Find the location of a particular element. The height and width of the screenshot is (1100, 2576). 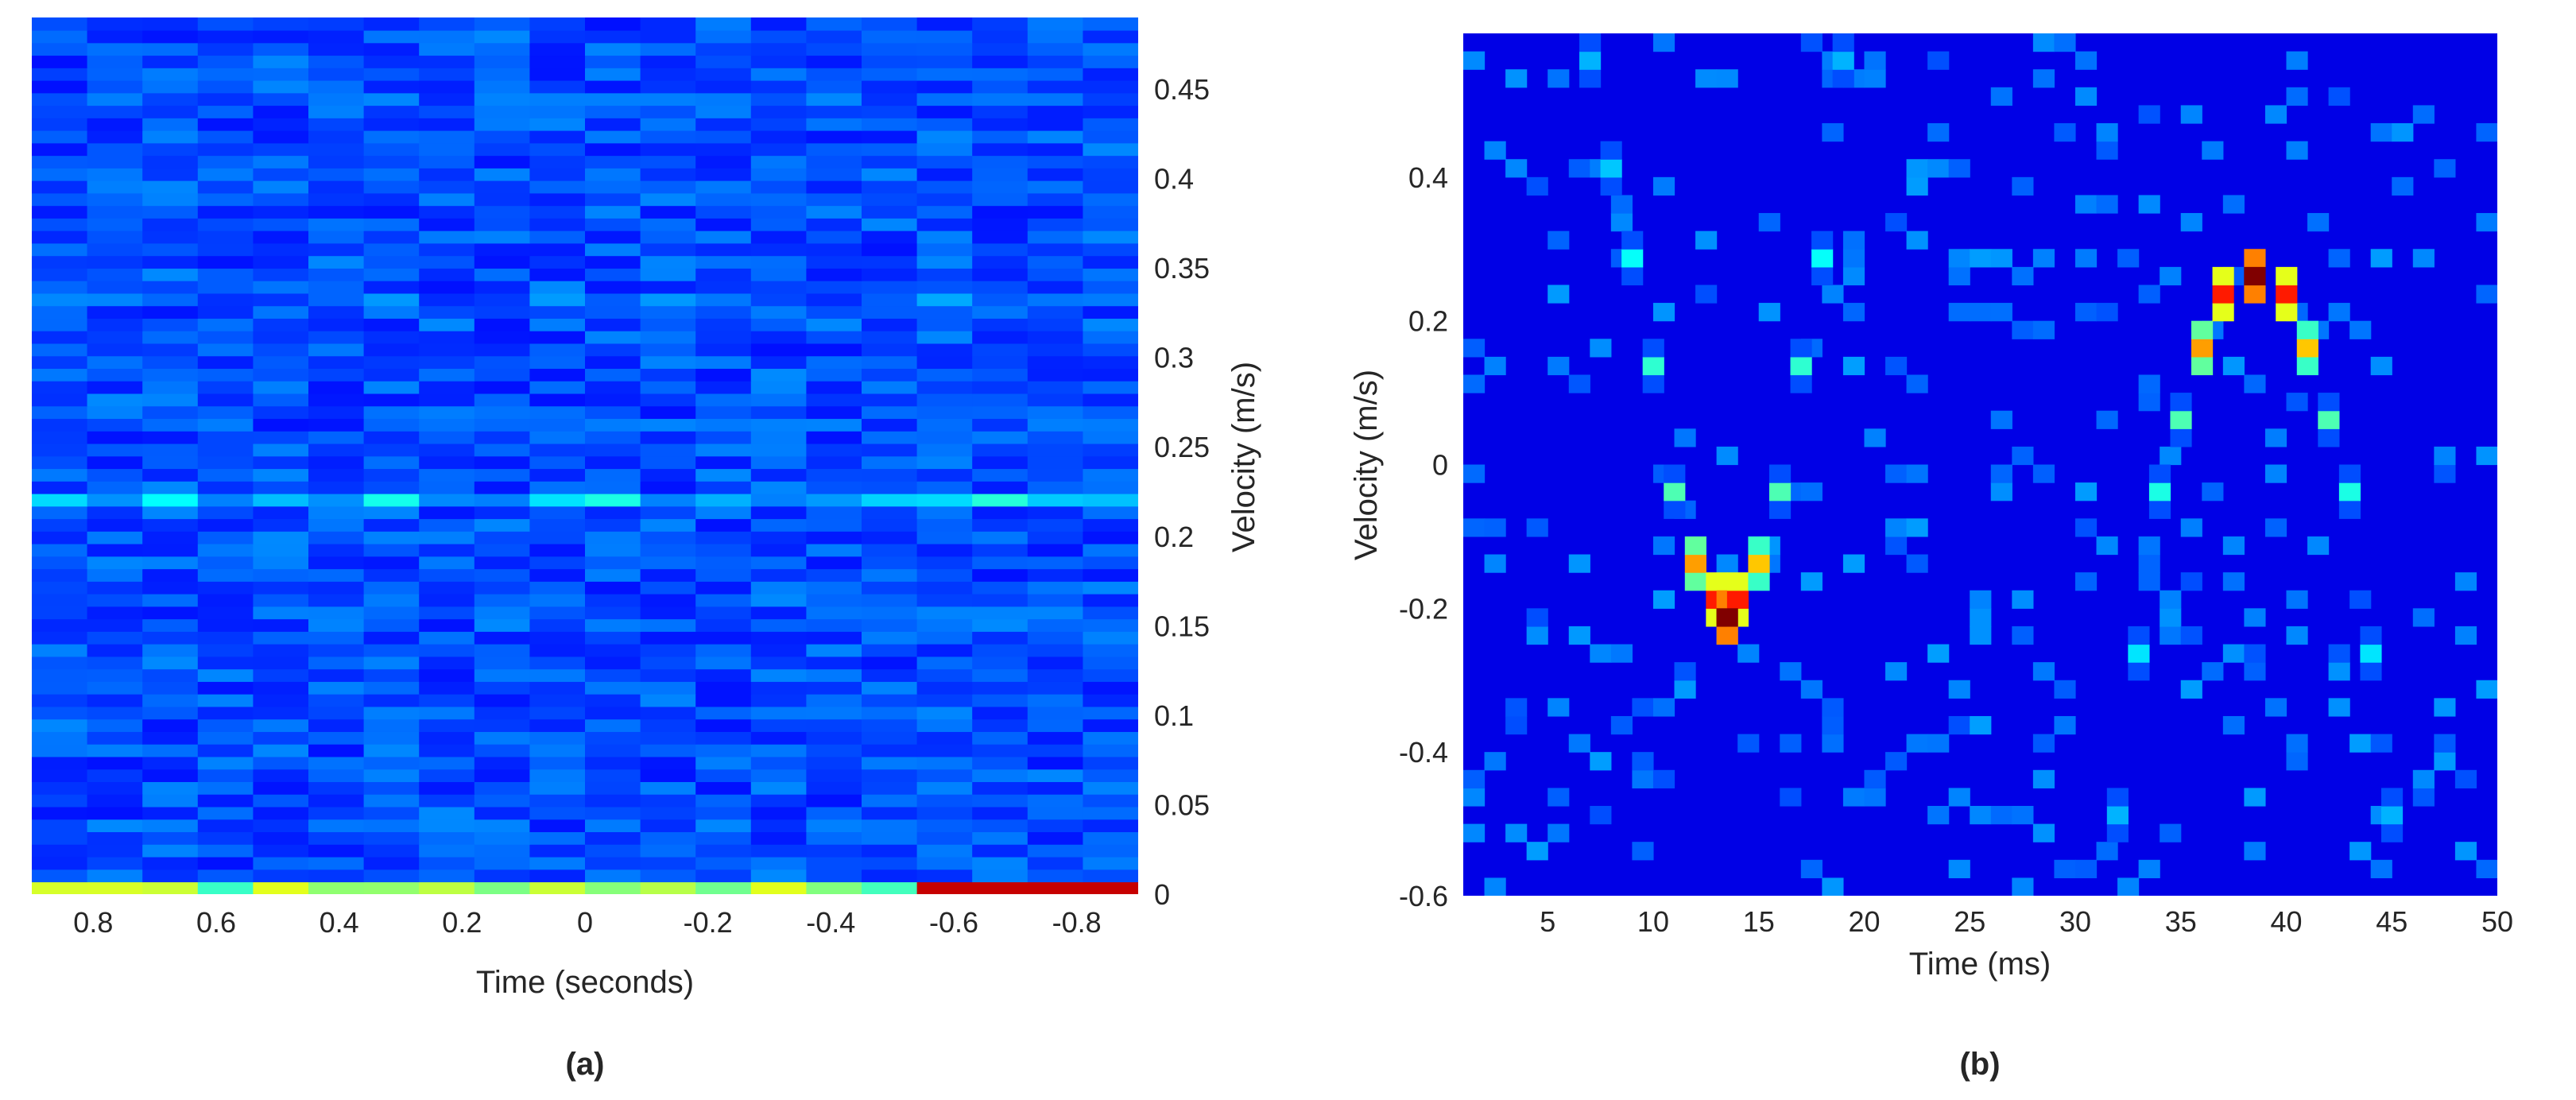

x-tick-label: -0.4 is located at coordinates (830, 923).